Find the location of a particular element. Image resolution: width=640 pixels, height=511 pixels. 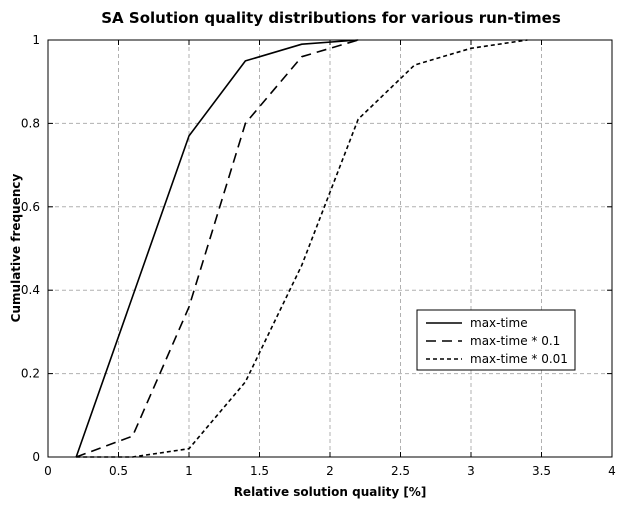

y-axis-label: Cumulative frequency is located at coordinates (16, 248).